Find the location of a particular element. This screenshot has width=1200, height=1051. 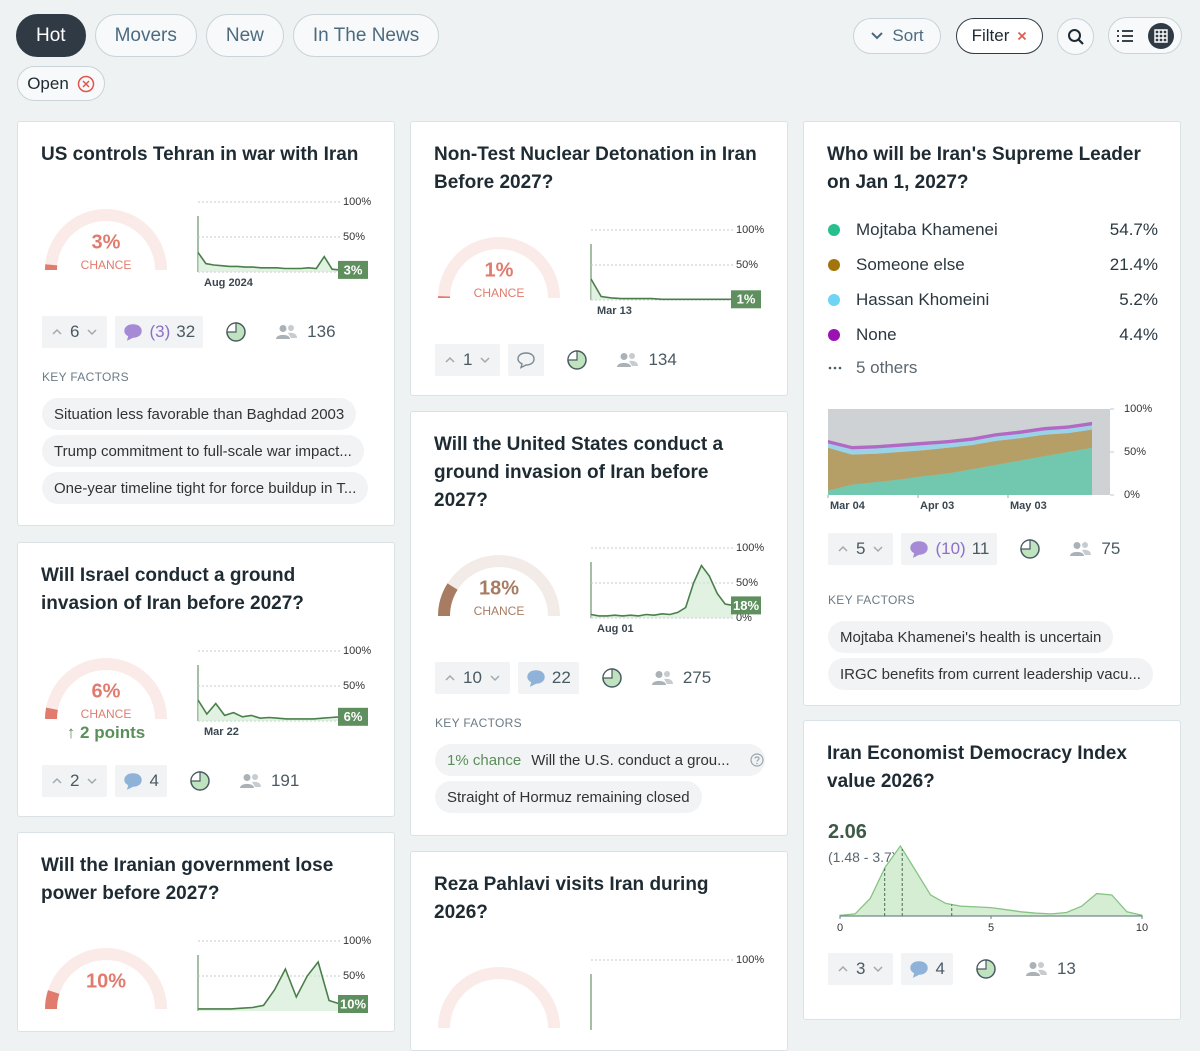

comments-box: (10)11 is located at coordinates (949, 549).